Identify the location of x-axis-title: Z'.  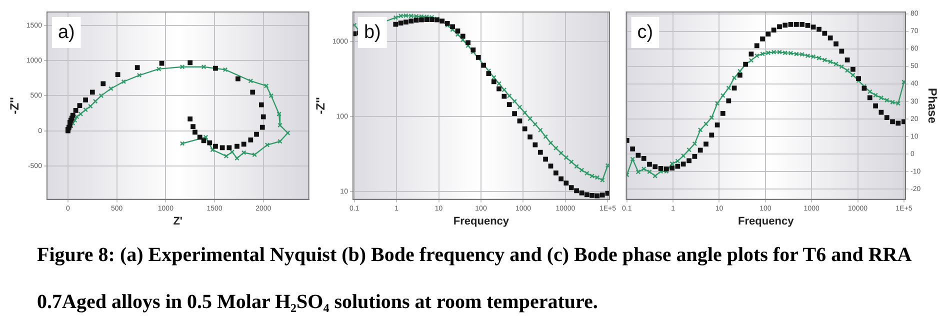
(178, 221).